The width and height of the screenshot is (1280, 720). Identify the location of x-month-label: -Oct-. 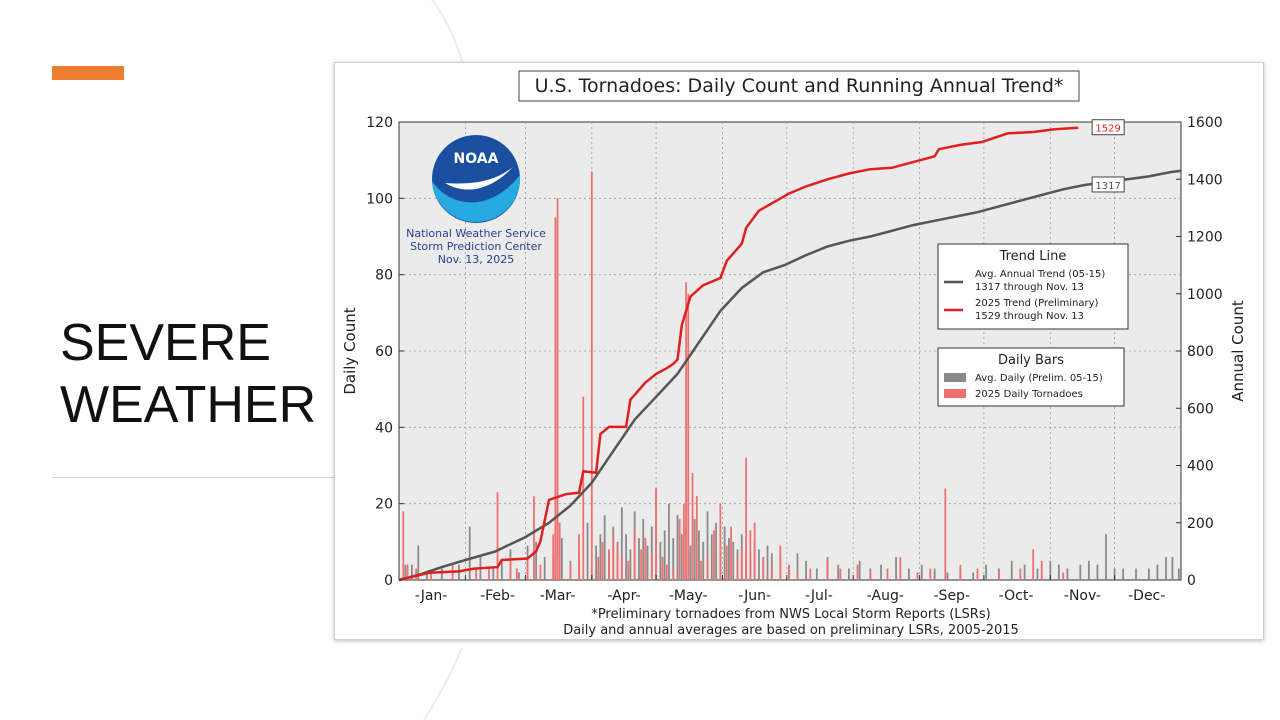
(1016, 596).